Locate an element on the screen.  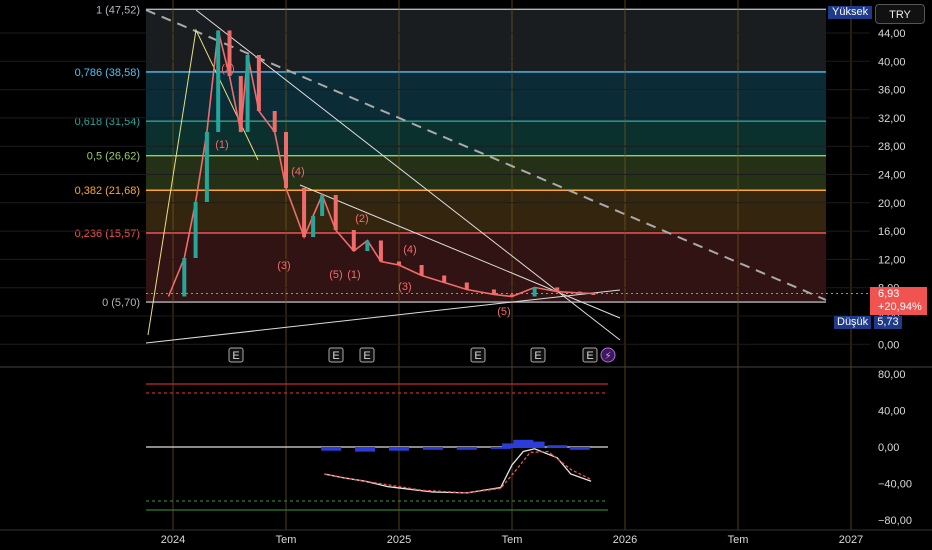
y-tick-label: 28,00 is located at coordinates (892, 147).